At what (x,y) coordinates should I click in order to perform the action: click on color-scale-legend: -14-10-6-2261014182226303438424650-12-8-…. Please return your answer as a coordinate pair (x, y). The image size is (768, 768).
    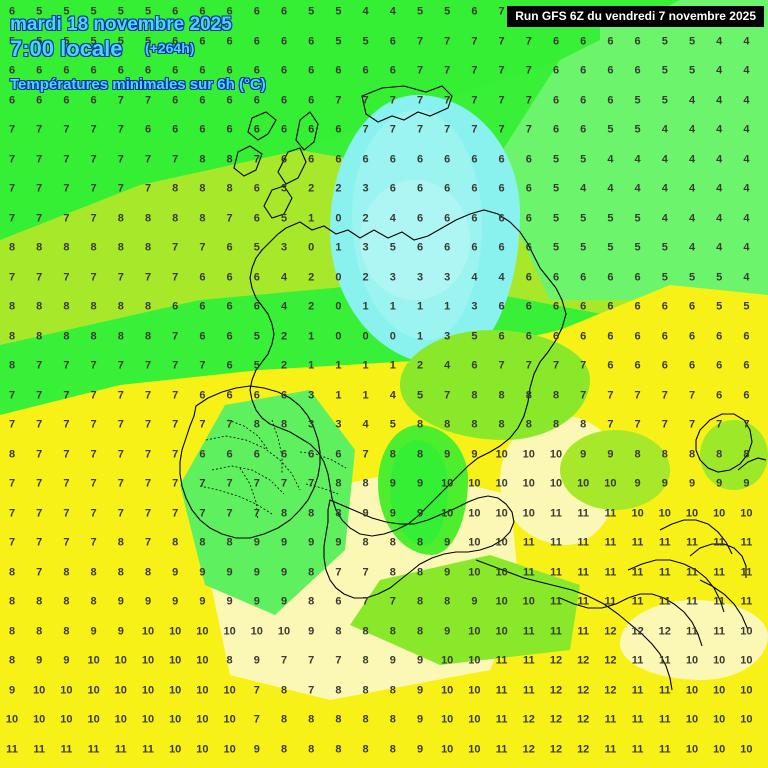
    Looking at the image, I should click on (384, 731).